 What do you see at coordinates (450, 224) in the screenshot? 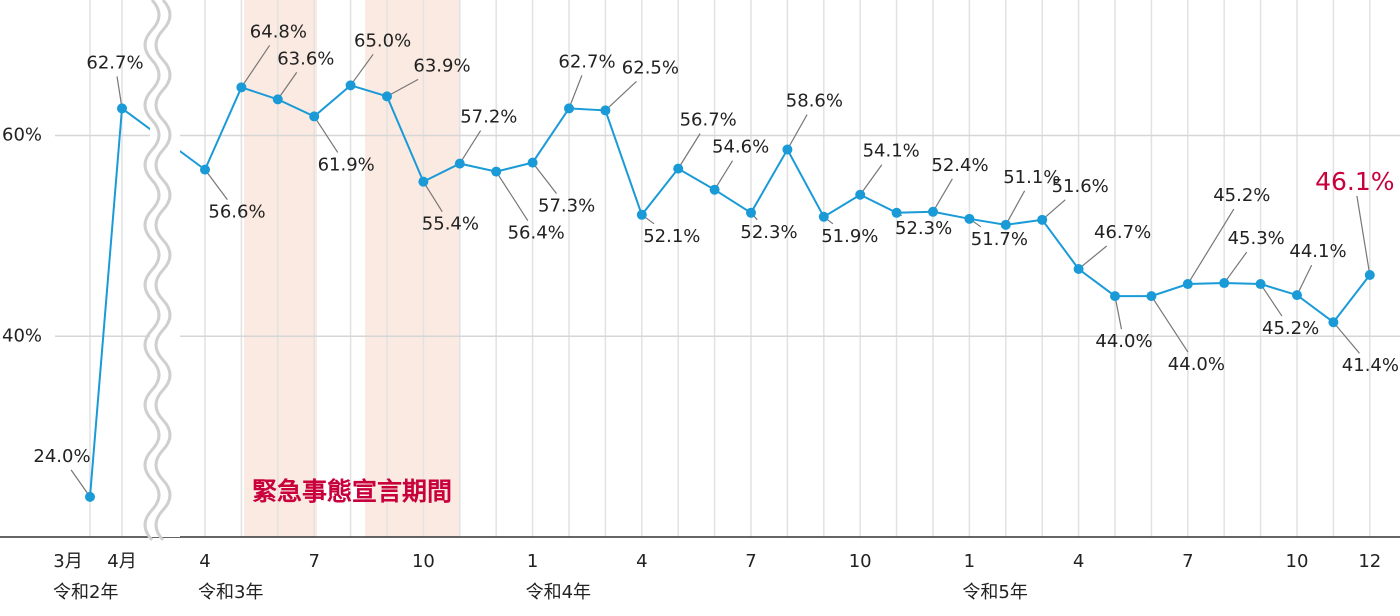
I see `value-label: 55.4%` at bounding box center [450, 224].